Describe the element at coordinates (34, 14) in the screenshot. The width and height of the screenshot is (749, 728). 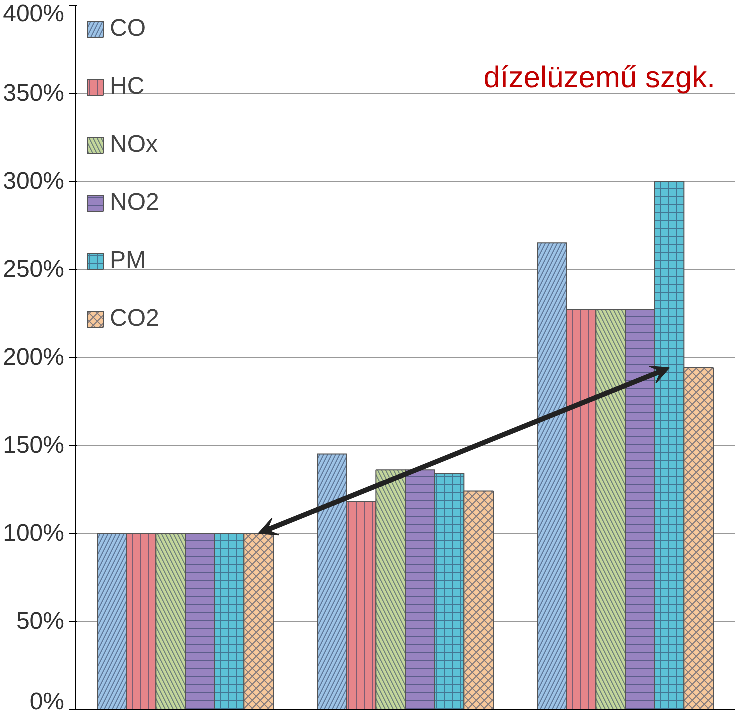
I see `y-tick-label: 400%` at that location.